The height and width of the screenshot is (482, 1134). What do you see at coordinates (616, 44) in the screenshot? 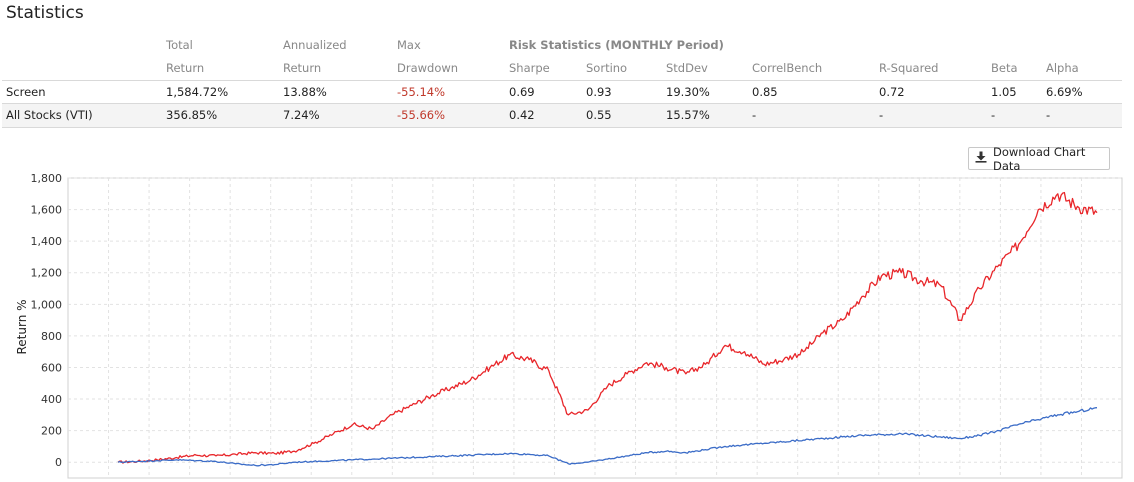
I see `risk-statistics-header: Risk Statistics (MONTHLY Period)` at bounding box center [616, 44].